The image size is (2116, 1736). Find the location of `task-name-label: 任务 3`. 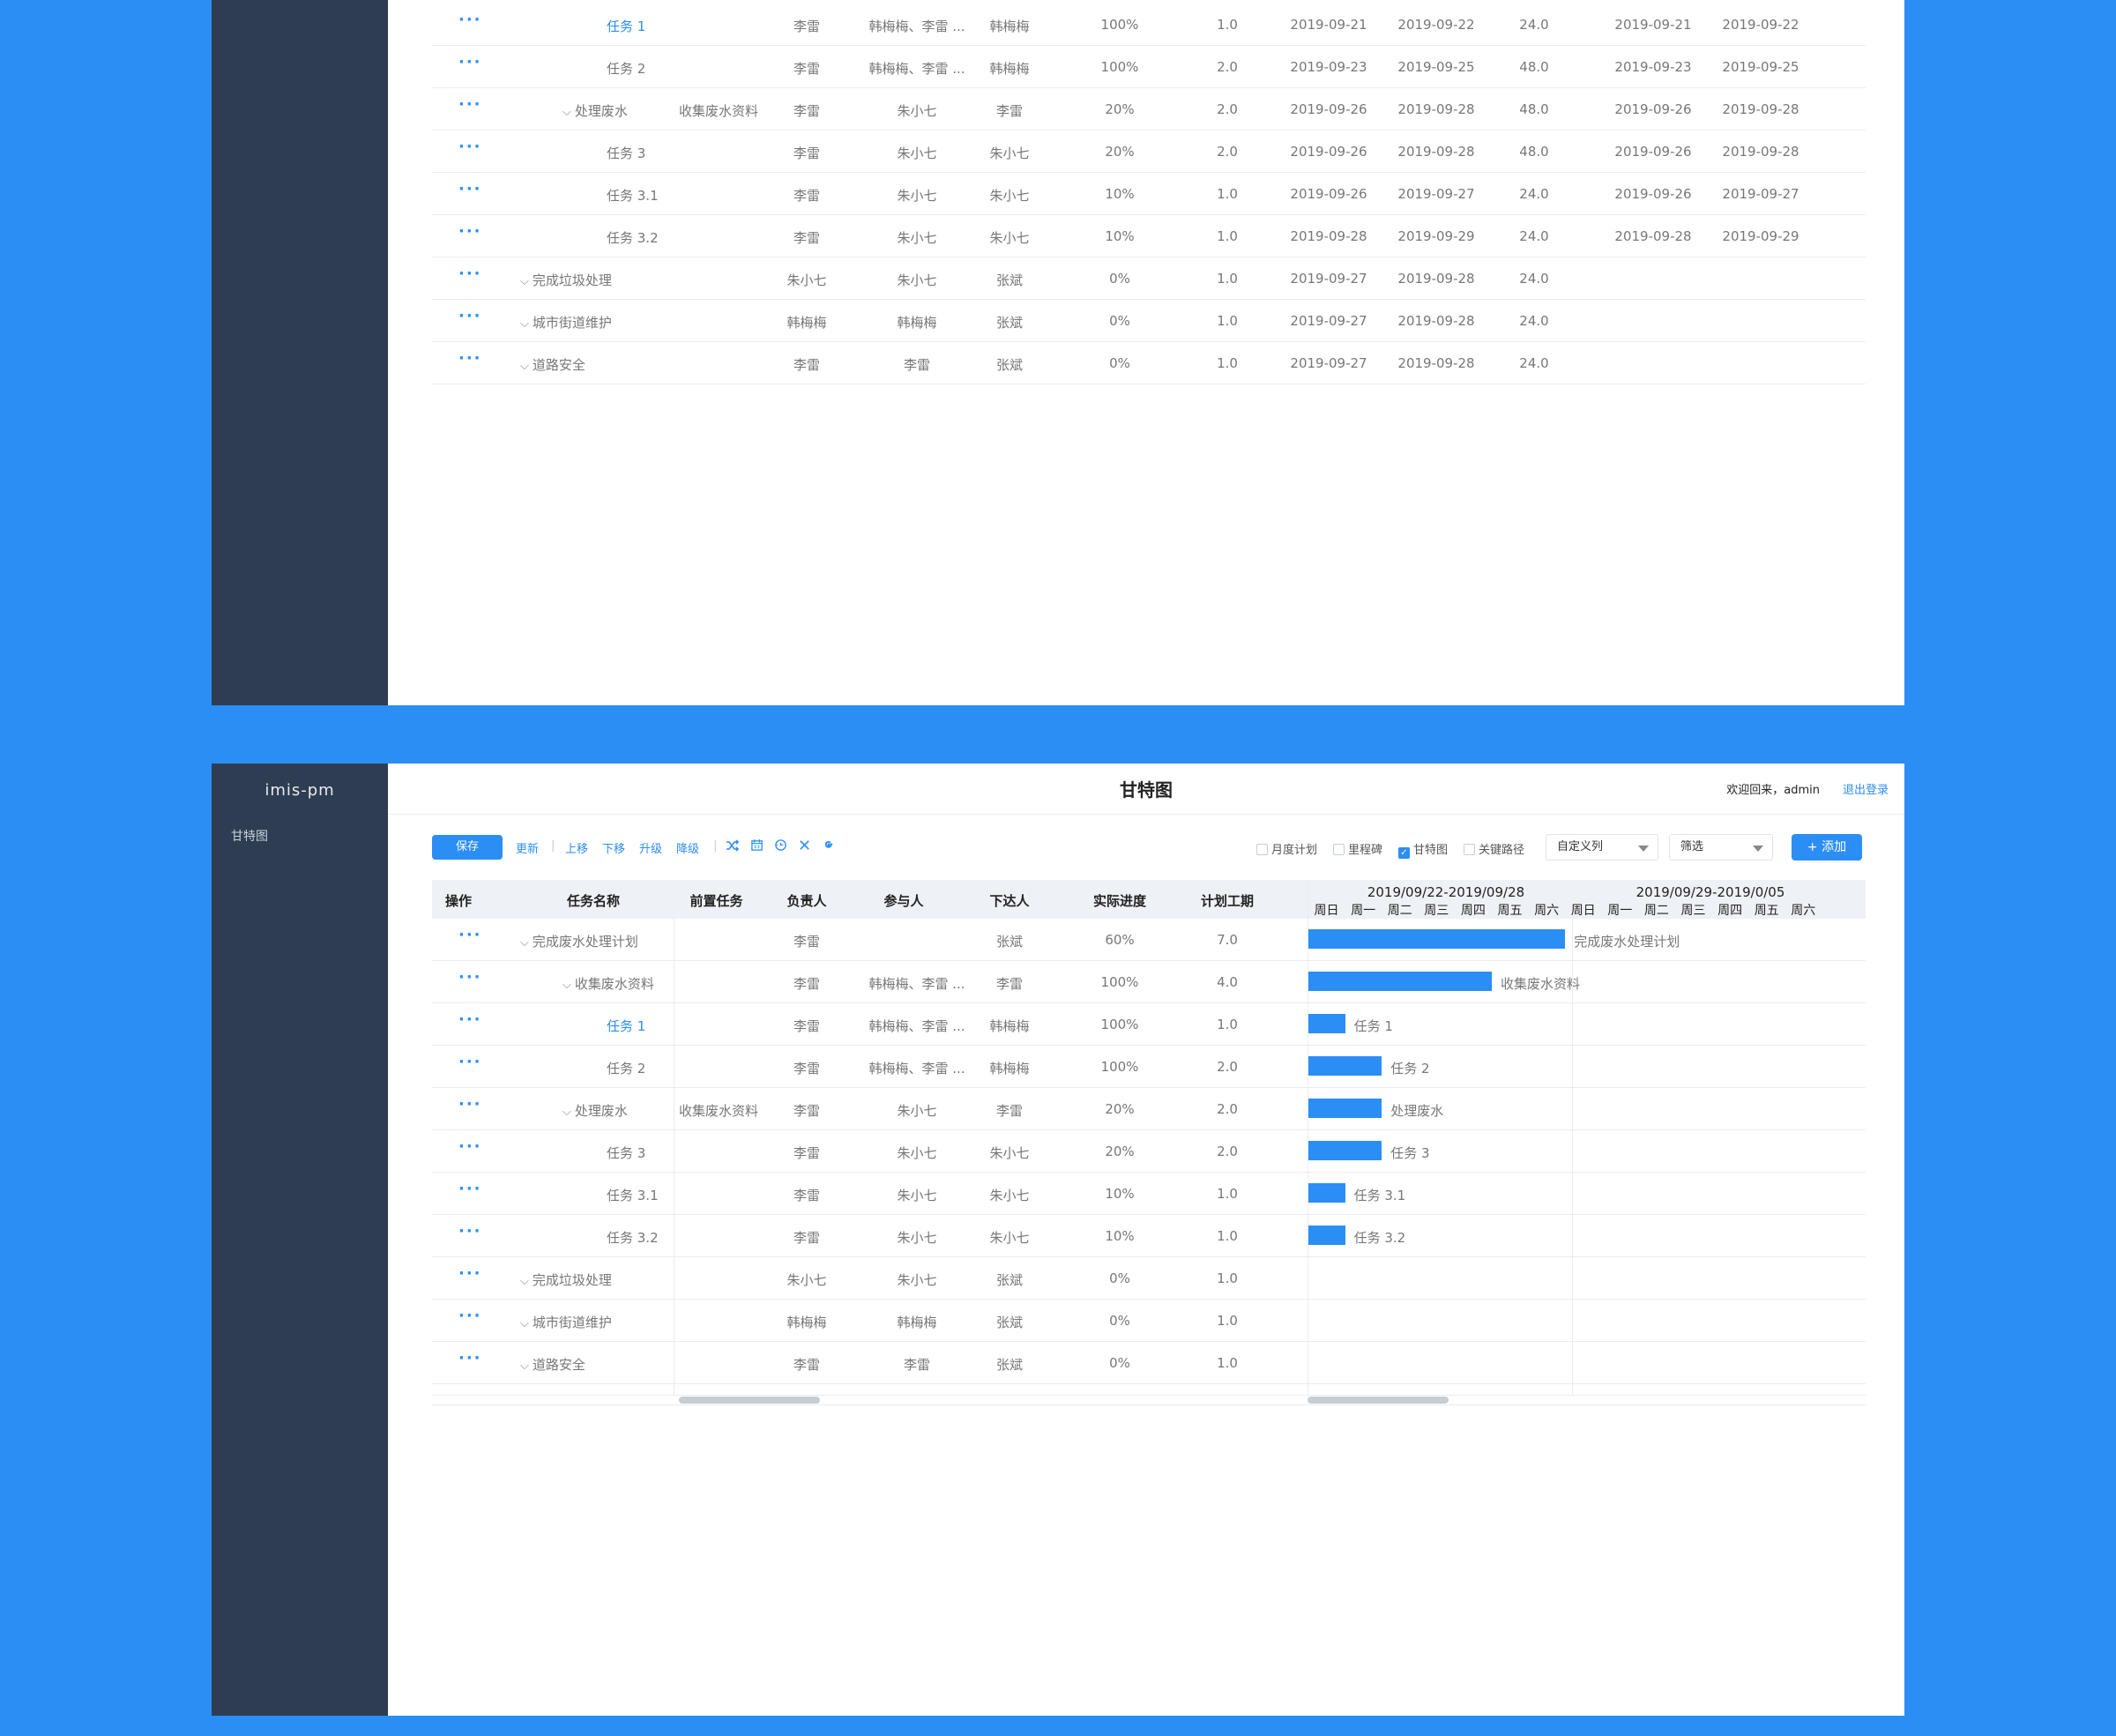

task-name-label: 任务 3 is located at coordinates (626, 1153).